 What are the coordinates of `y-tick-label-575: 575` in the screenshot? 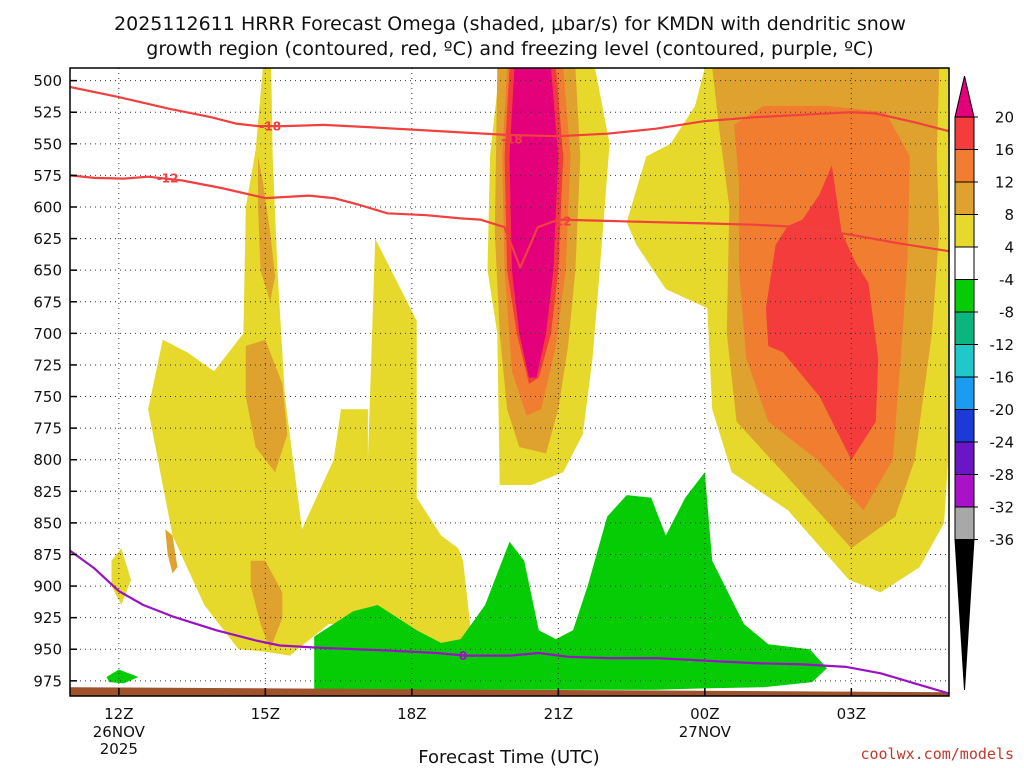 It's located at (47, 176).